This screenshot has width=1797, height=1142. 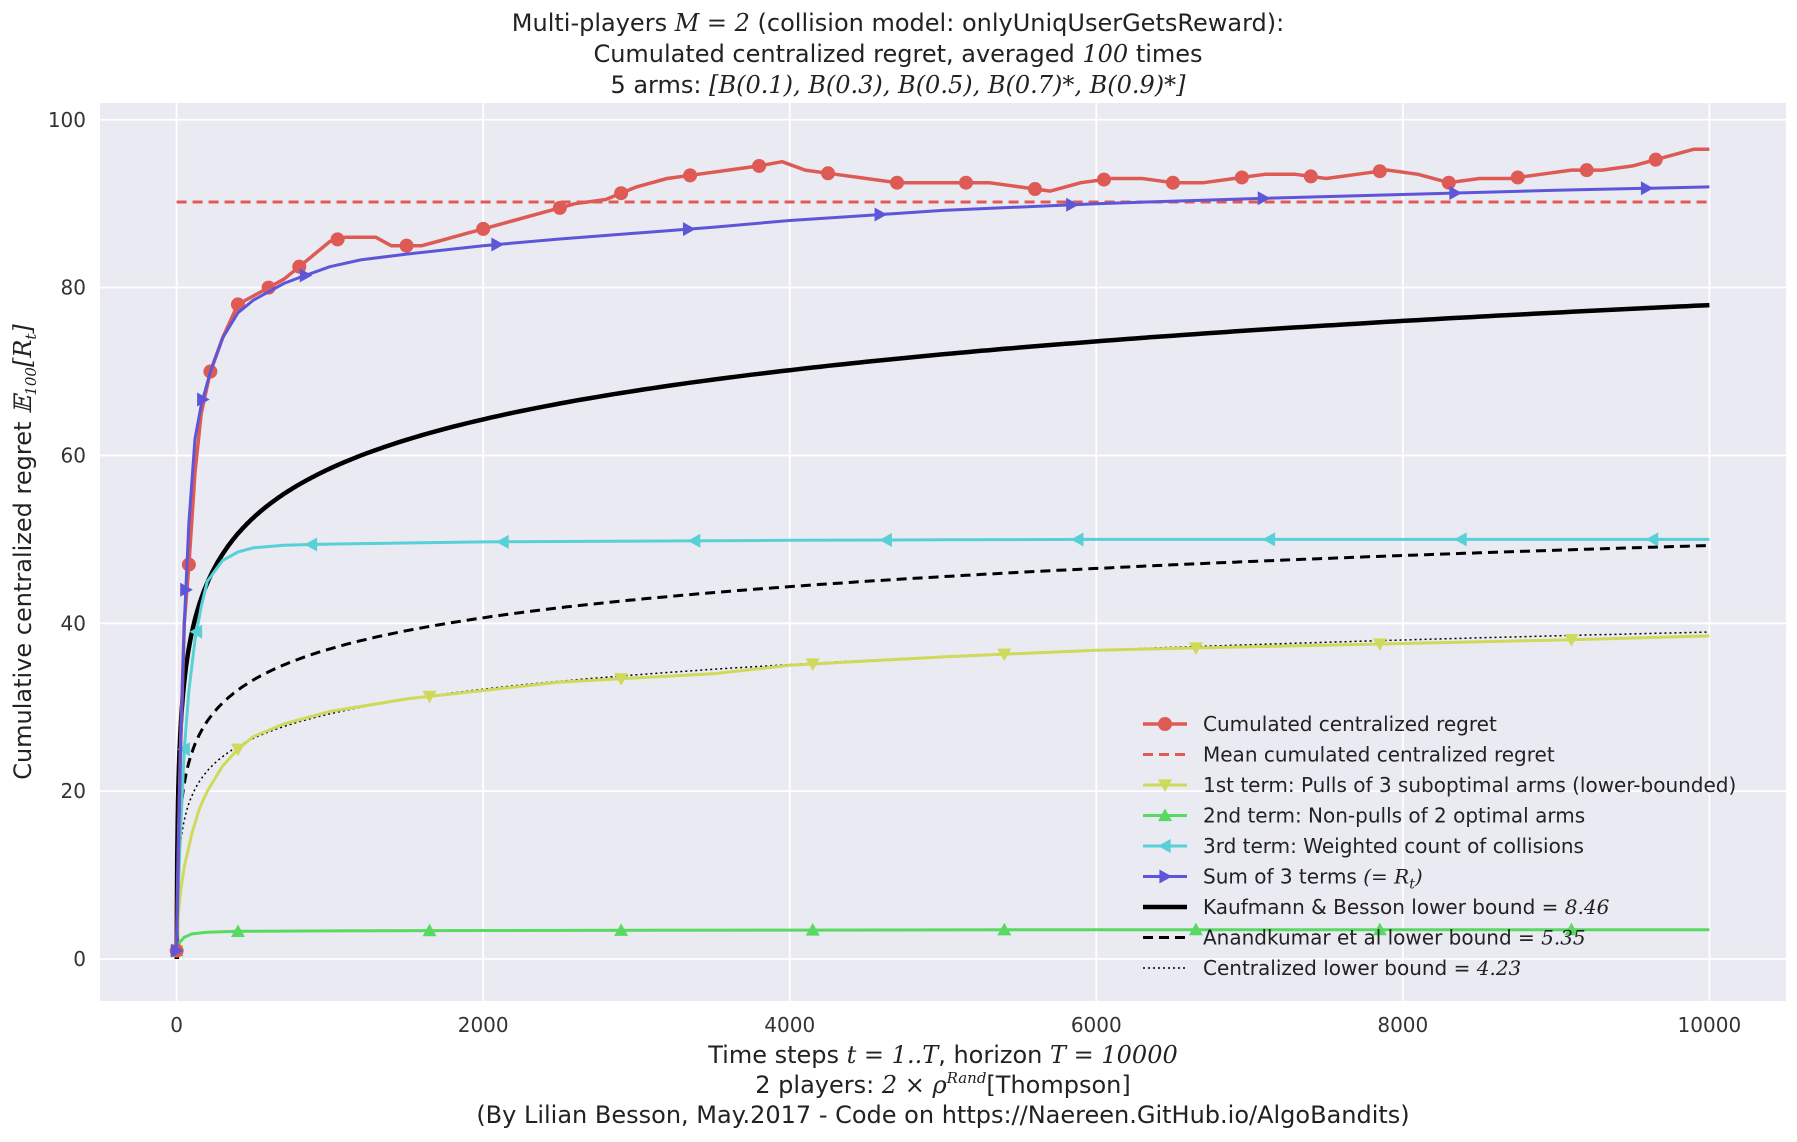 I want to click on legend-label-part: 4.23, so click(x=1499, y=968).